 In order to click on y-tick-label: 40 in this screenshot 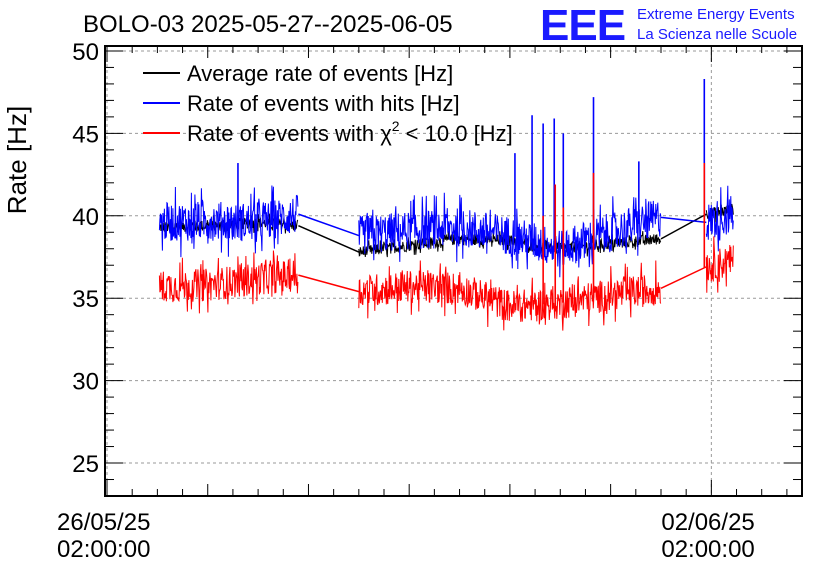, I will do `click(85, 217)`.